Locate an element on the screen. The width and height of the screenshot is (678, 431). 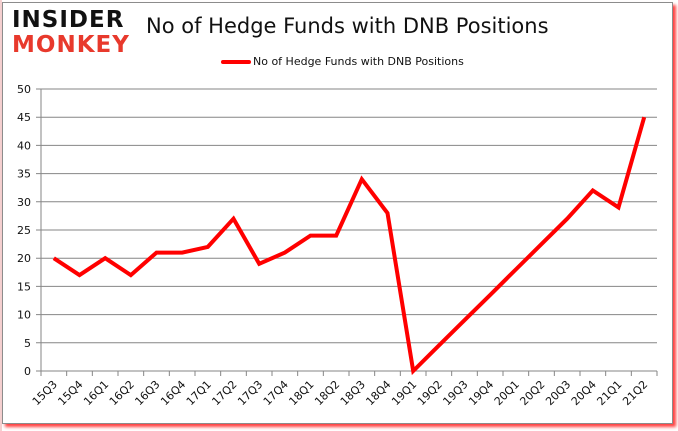
insider-monkey-logo: INSIDER MONKEY is located at coordinates (71, 33).